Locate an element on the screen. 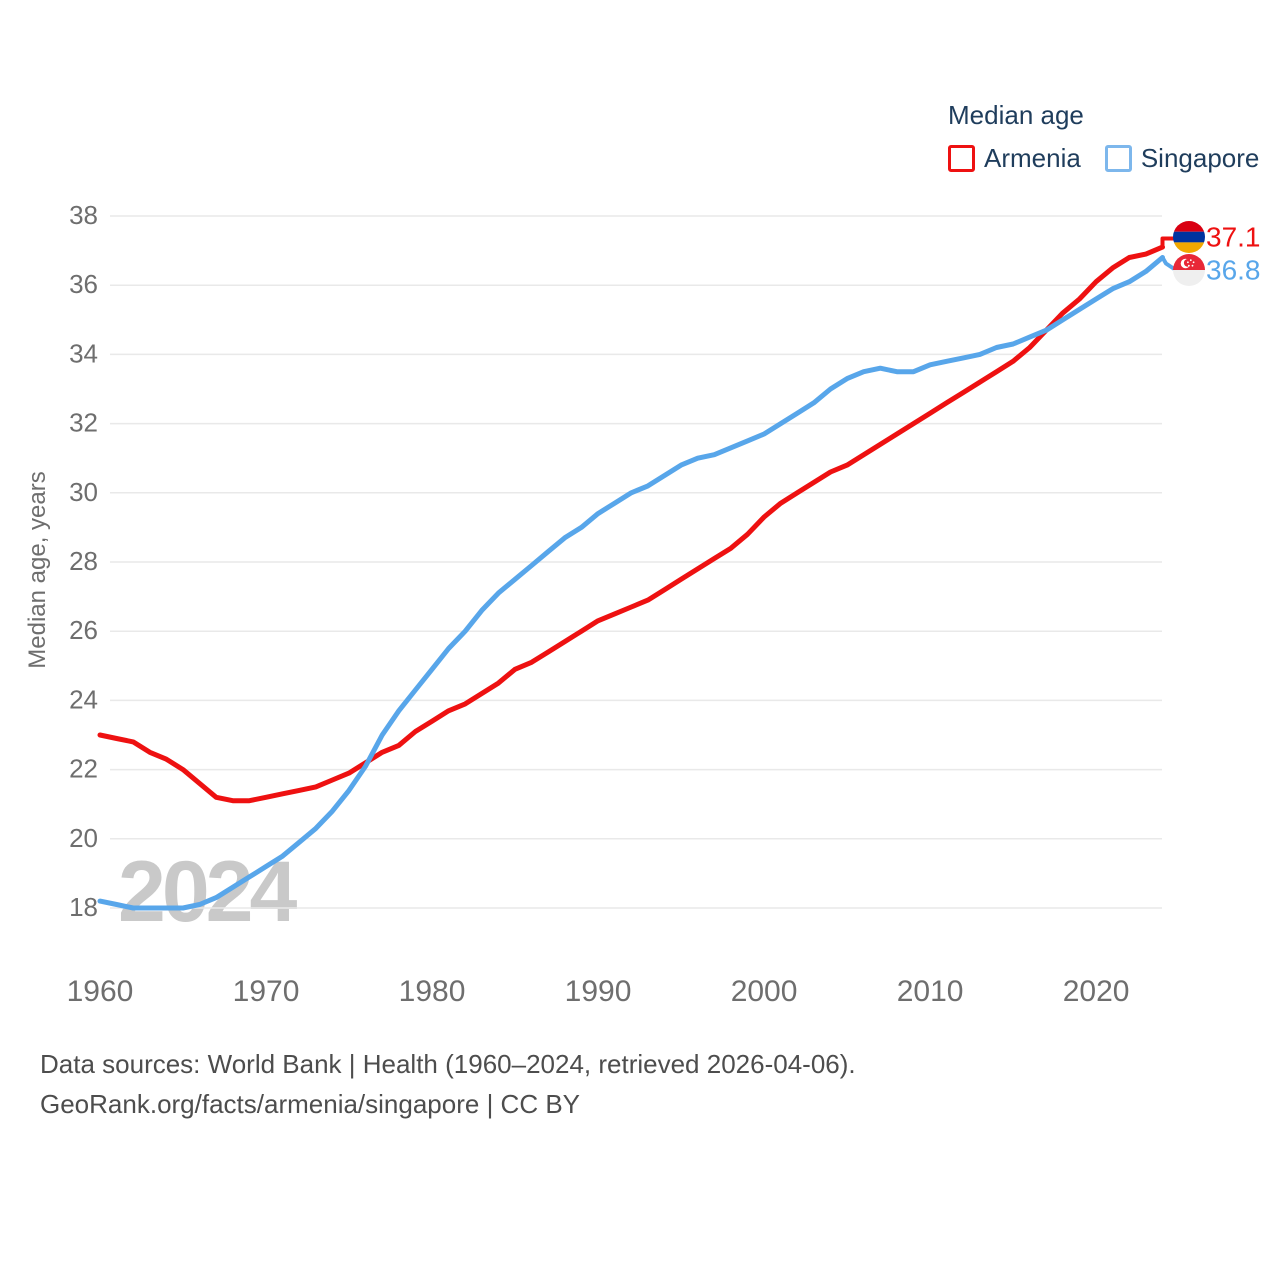 This screenshot has height=1280, width=1280. y-tick-label: 30 is located at coordinates (83, 492).